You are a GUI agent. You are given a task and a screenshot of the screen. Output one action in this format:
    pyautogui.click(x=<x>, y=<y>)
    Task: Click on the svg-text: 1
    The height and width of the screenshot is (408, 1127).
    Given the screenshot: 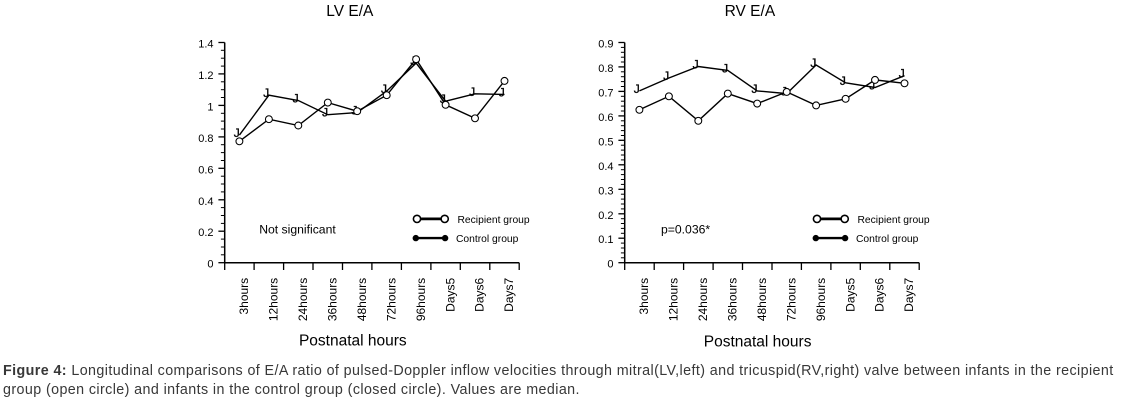 What is the action you would take?
    pyautogui.click(x=210, y=107)
    